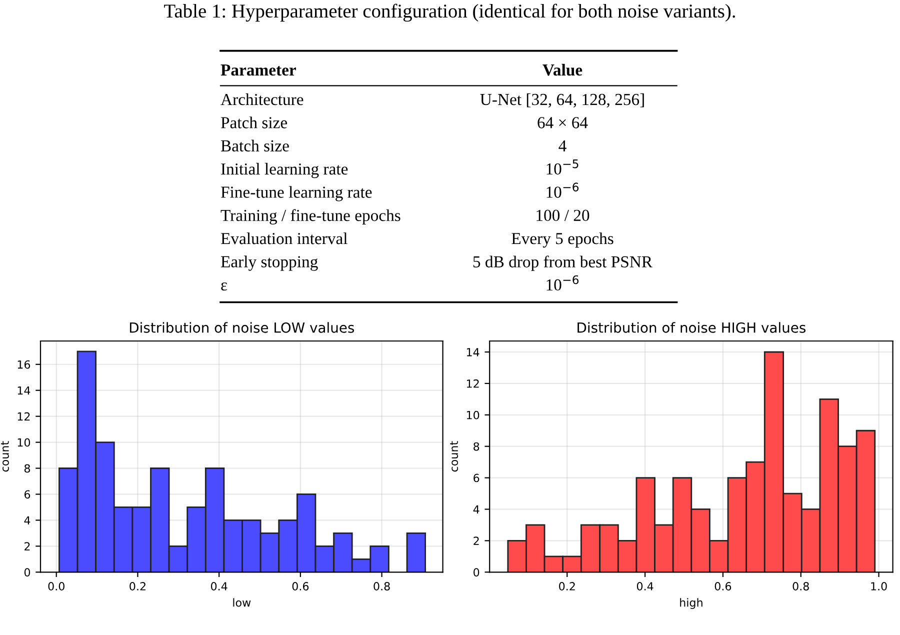 The image size is (900, 635). What do you see at coordinates (24, 364) in the screenshot?
I see `y-tick-label: 16` at bounding box center [24, 364].